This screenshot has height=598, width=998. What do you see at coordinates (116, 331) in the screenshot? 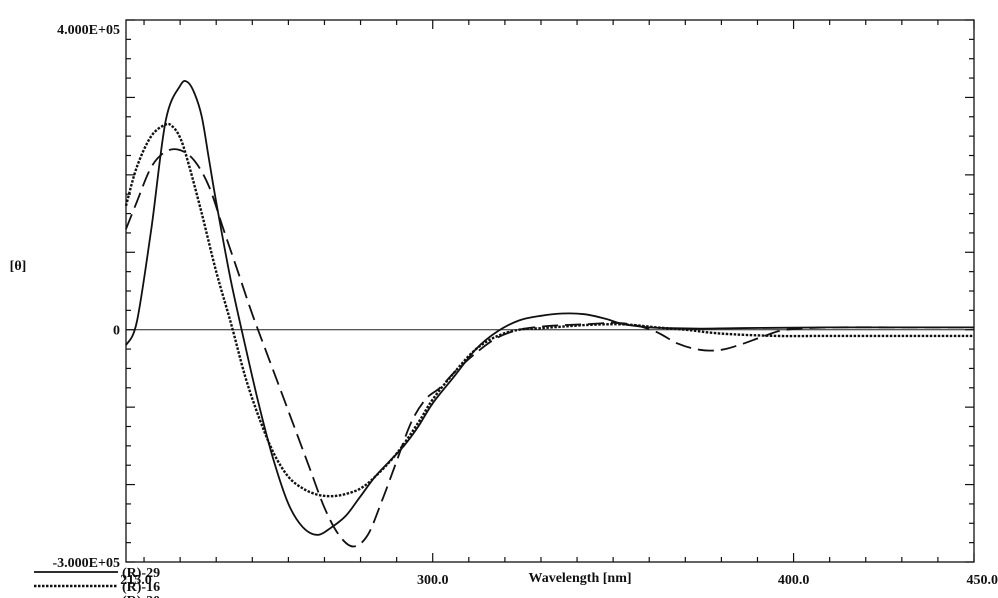
I see `y-tick-label: 0` at bounding box center [116, 331].